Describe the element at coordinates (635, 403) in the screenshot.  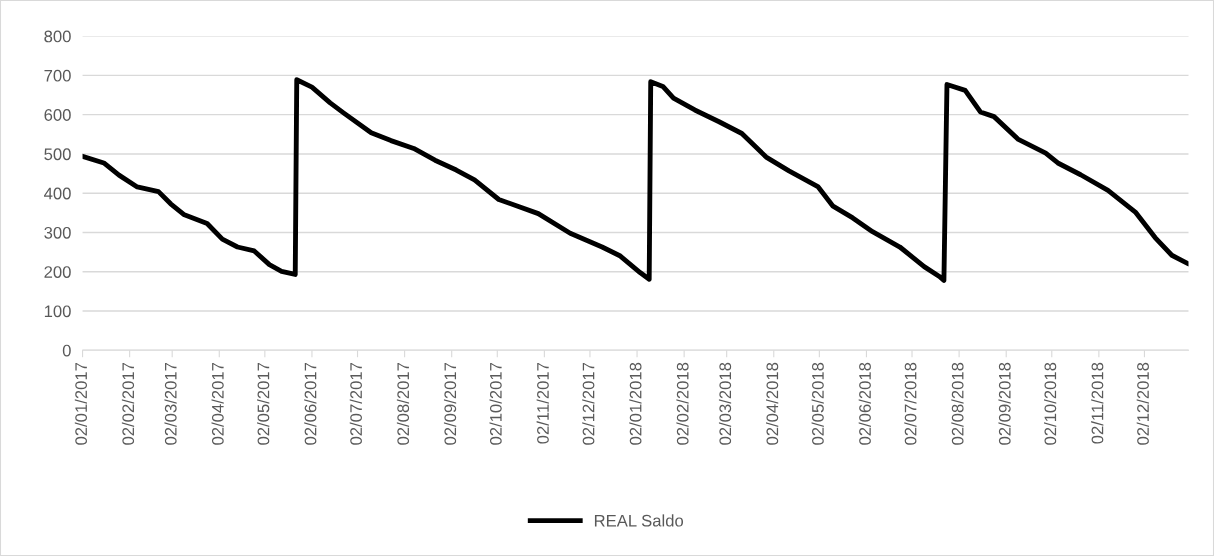
I see `x-tick-label: 02/01/2018` at that location.